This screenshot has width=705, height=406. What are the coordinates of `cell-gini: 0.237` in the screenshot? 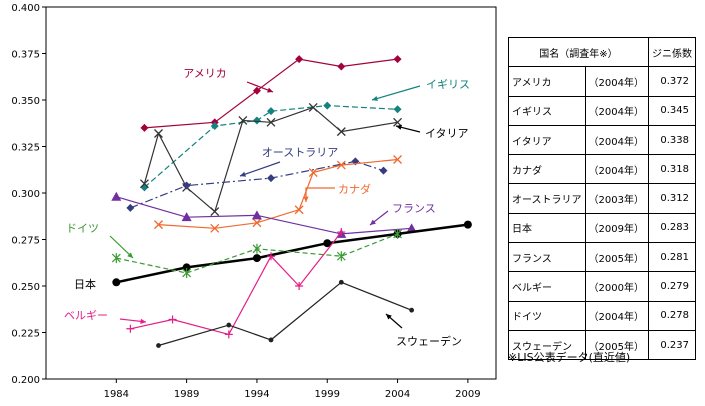 It's located at (672, 345).